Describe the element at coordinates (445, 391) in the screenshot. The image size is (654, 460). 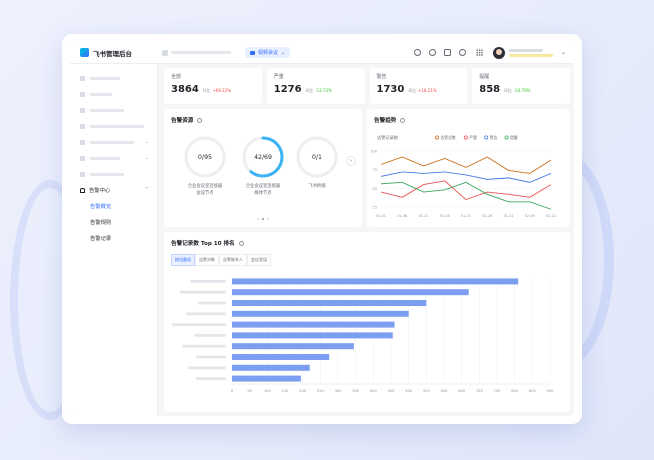
I see `x-tick-label: 600` at that location.